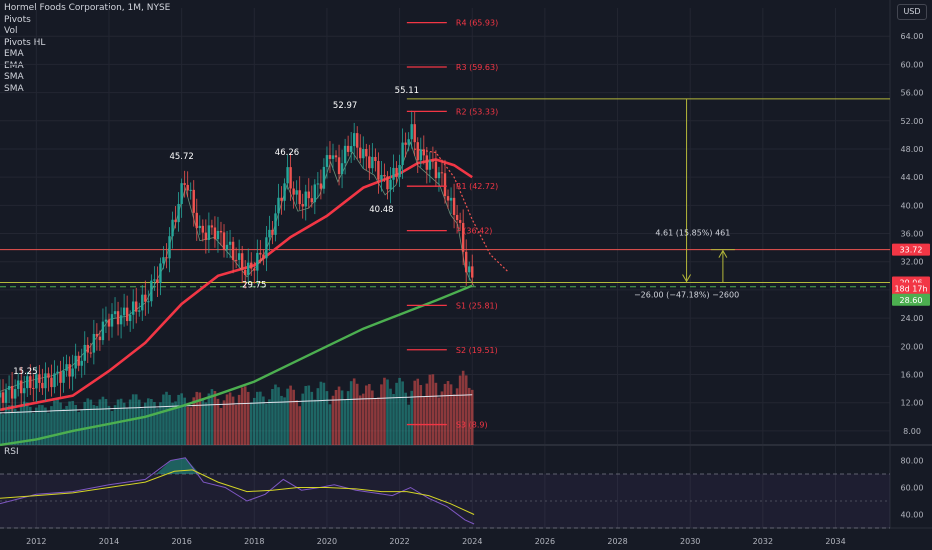 This screenshot has height=550, width=932. What do you see at coordinates (14, 54) in the screenshot?
I see `indicator-ema-1: EMA` at bounding box center [14, 54].